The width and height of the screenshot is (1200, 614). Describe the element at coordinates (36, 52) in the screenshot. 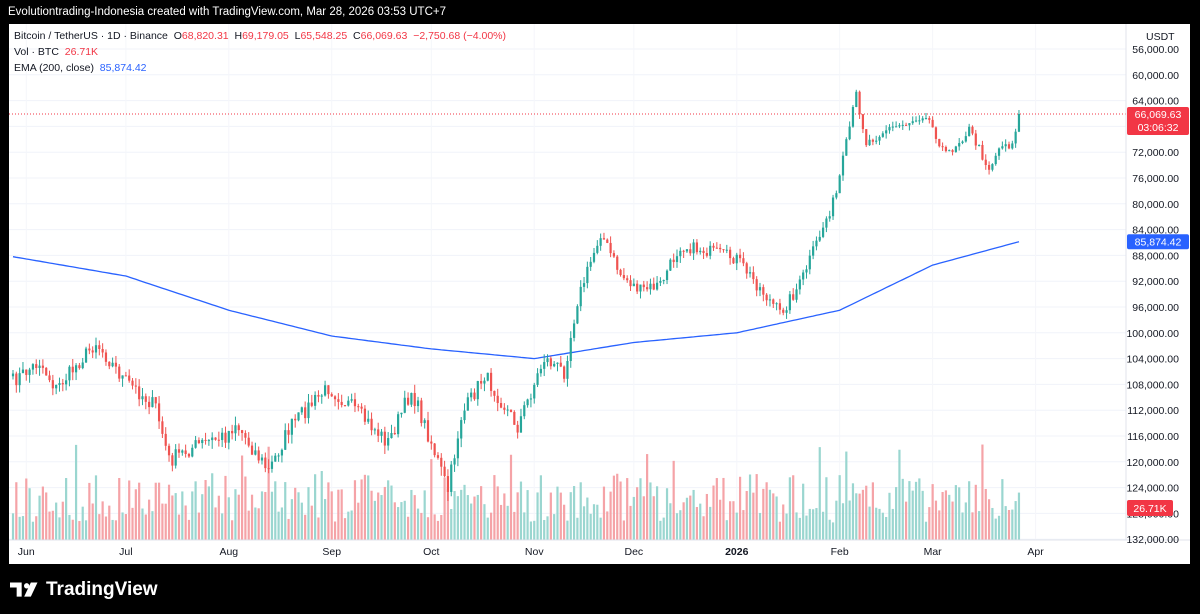

I see `volume-label: Vol · BTC` at that location.